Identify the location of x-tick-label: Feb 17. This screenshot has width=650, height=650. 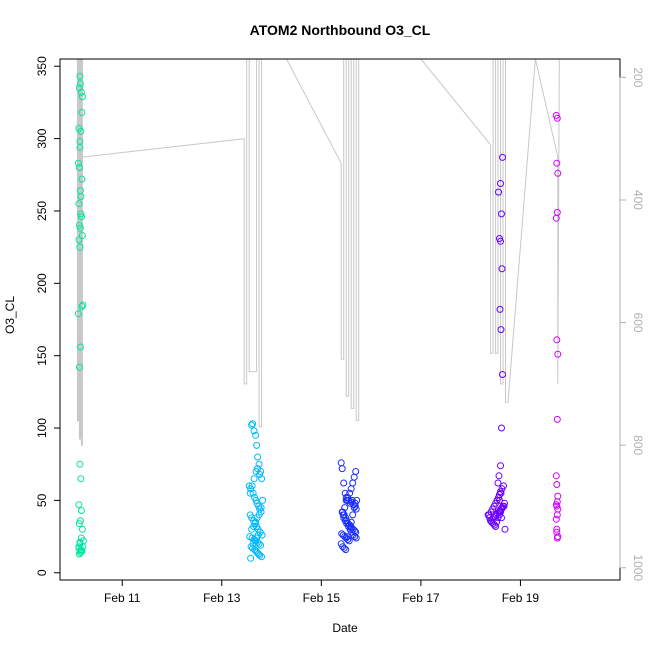
(421, 598).